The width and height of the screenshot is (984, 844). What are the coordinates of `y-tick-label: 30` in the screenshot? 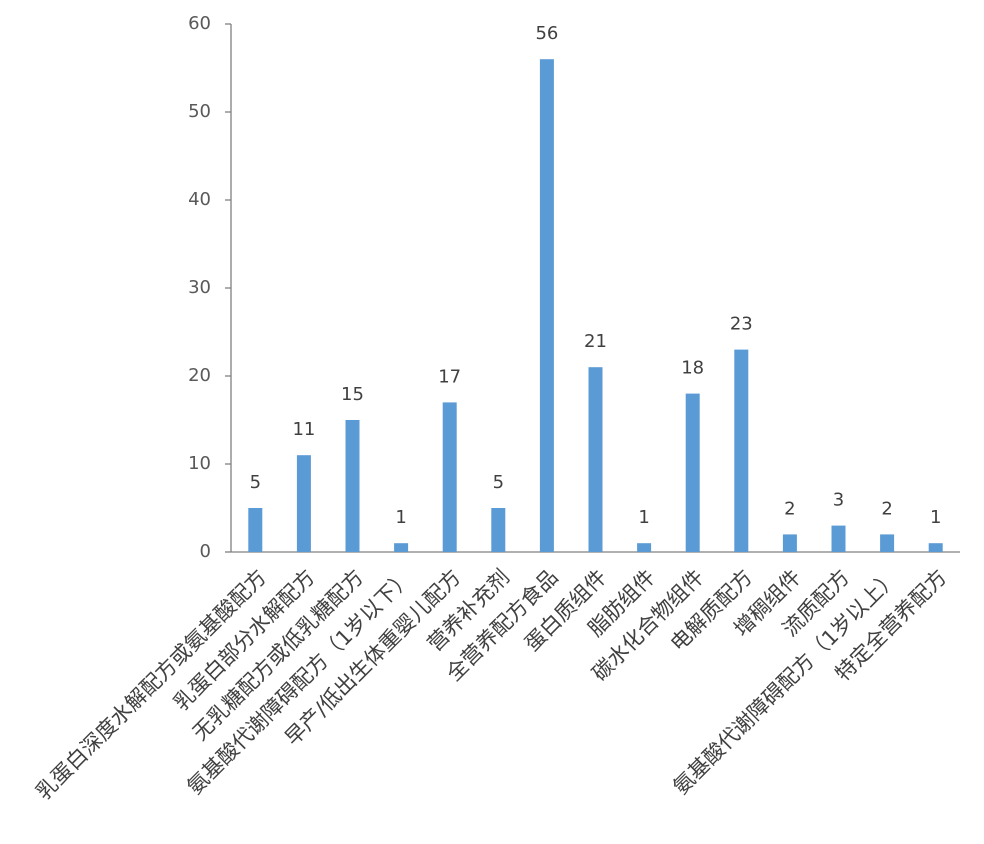 It's located at (199, 287).